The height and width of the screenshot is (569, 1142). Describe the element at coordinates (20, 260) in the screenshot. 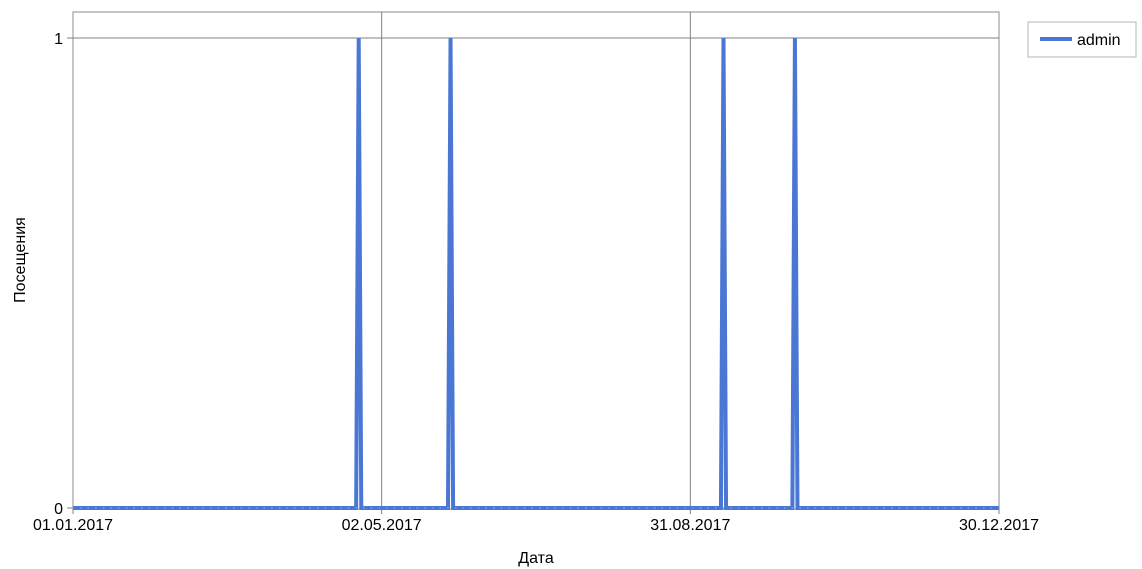

I see `y-axis-title: Посещения` at that location.